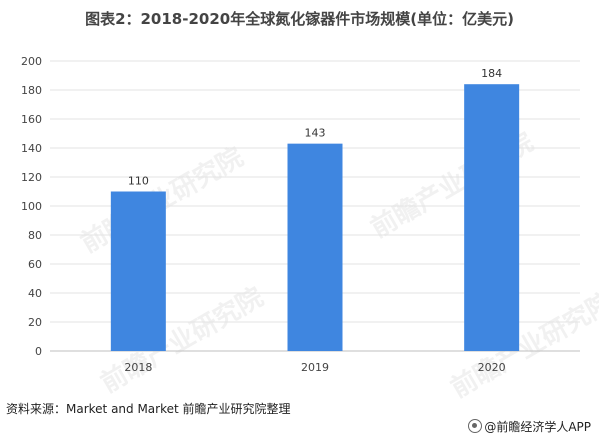 Image resolution: width=599 pixels, height=440 pixels. Describe the element at coordinates (315, 133) in the screenshot. I see `data-label: 143` at that location.